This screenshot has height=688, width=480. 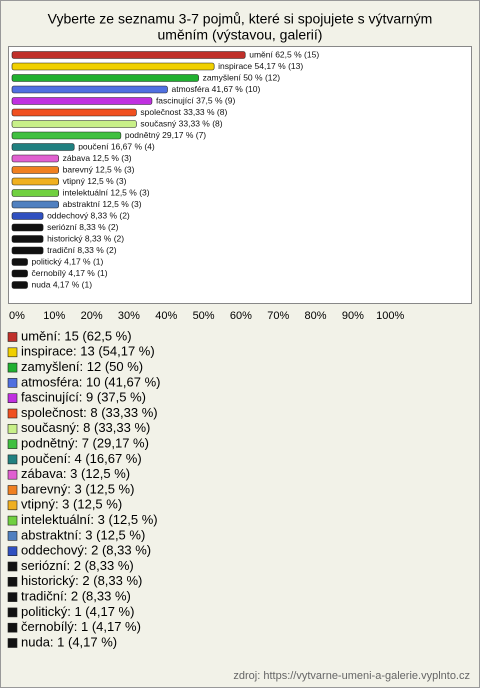 What do you see at coordinates (86, 550) in the screenshot?
I see `legend-label: oddechový: 2 (8,33 %)` at bounding box center [86, 550].